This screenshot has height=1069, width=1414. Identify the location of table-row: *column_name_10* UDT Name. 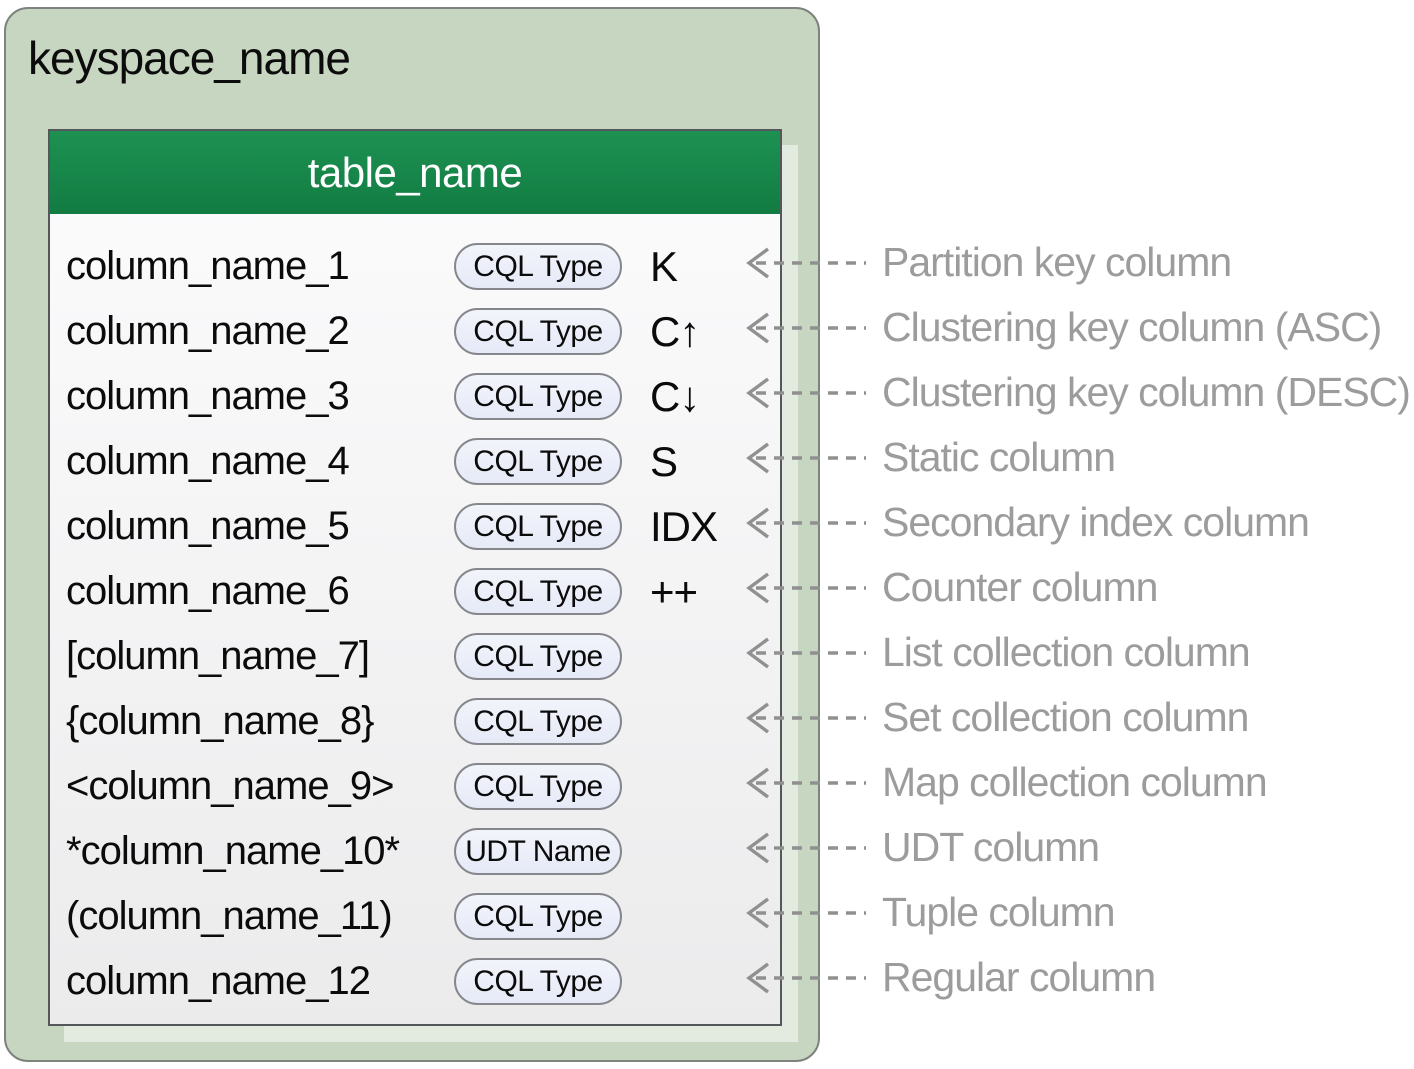
(423, 851).